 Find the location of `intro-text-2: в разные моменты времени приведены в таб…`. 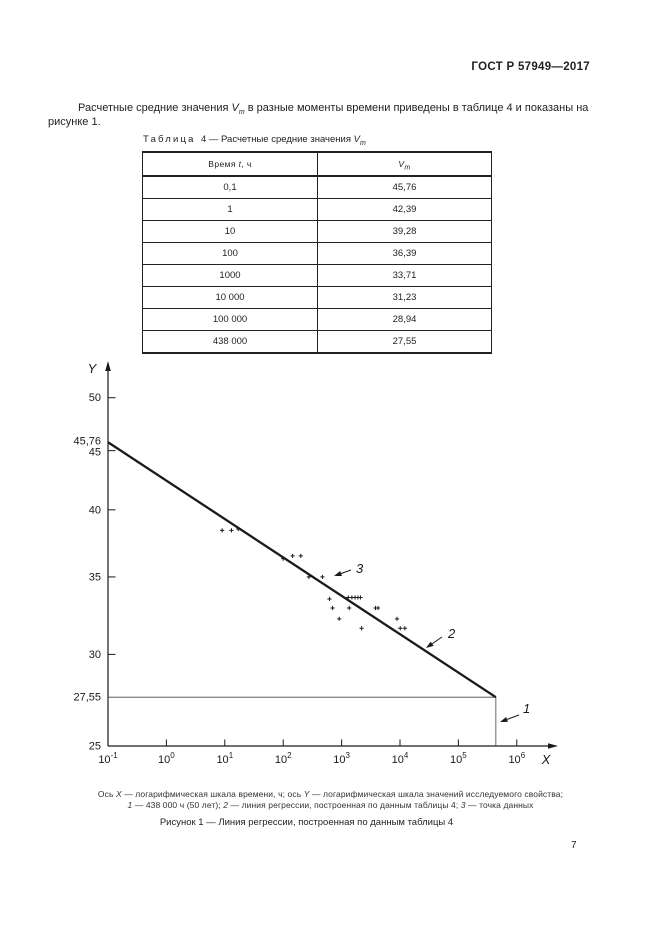

intro-text-2: в разные моменты времени приведены в таб… is located at coordinates (318, 115).